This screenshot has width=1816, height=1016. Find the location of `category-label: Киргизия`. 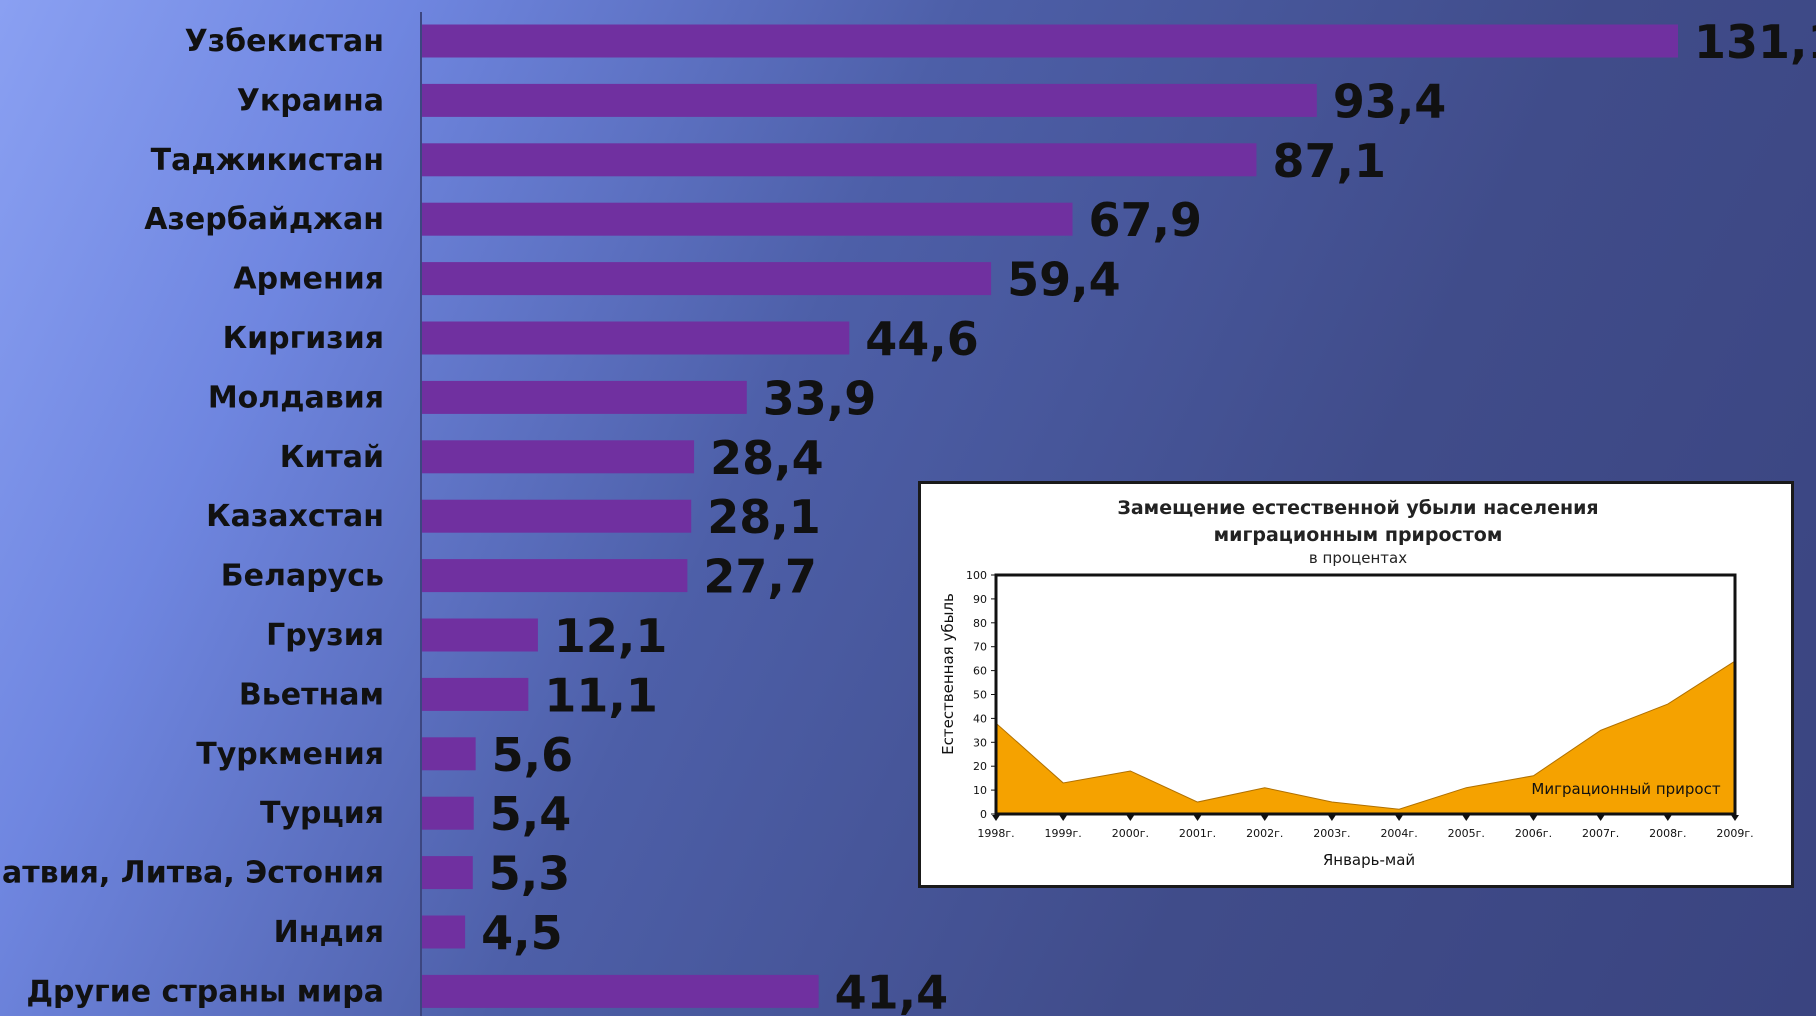

category-label: Киргизия is located at coordinates (303, 338).